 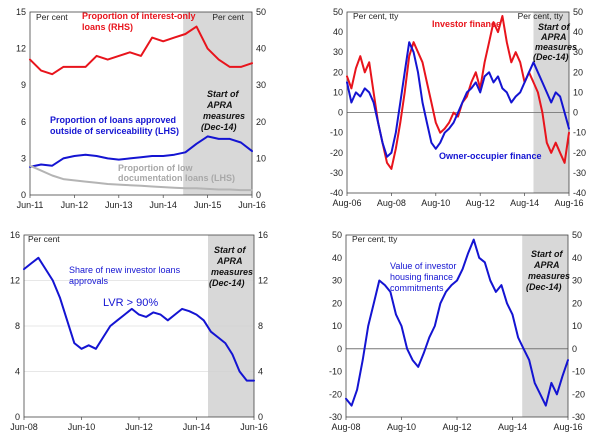 I want to click on right-axis-tick-label: 40, so click(x=578, y=32).